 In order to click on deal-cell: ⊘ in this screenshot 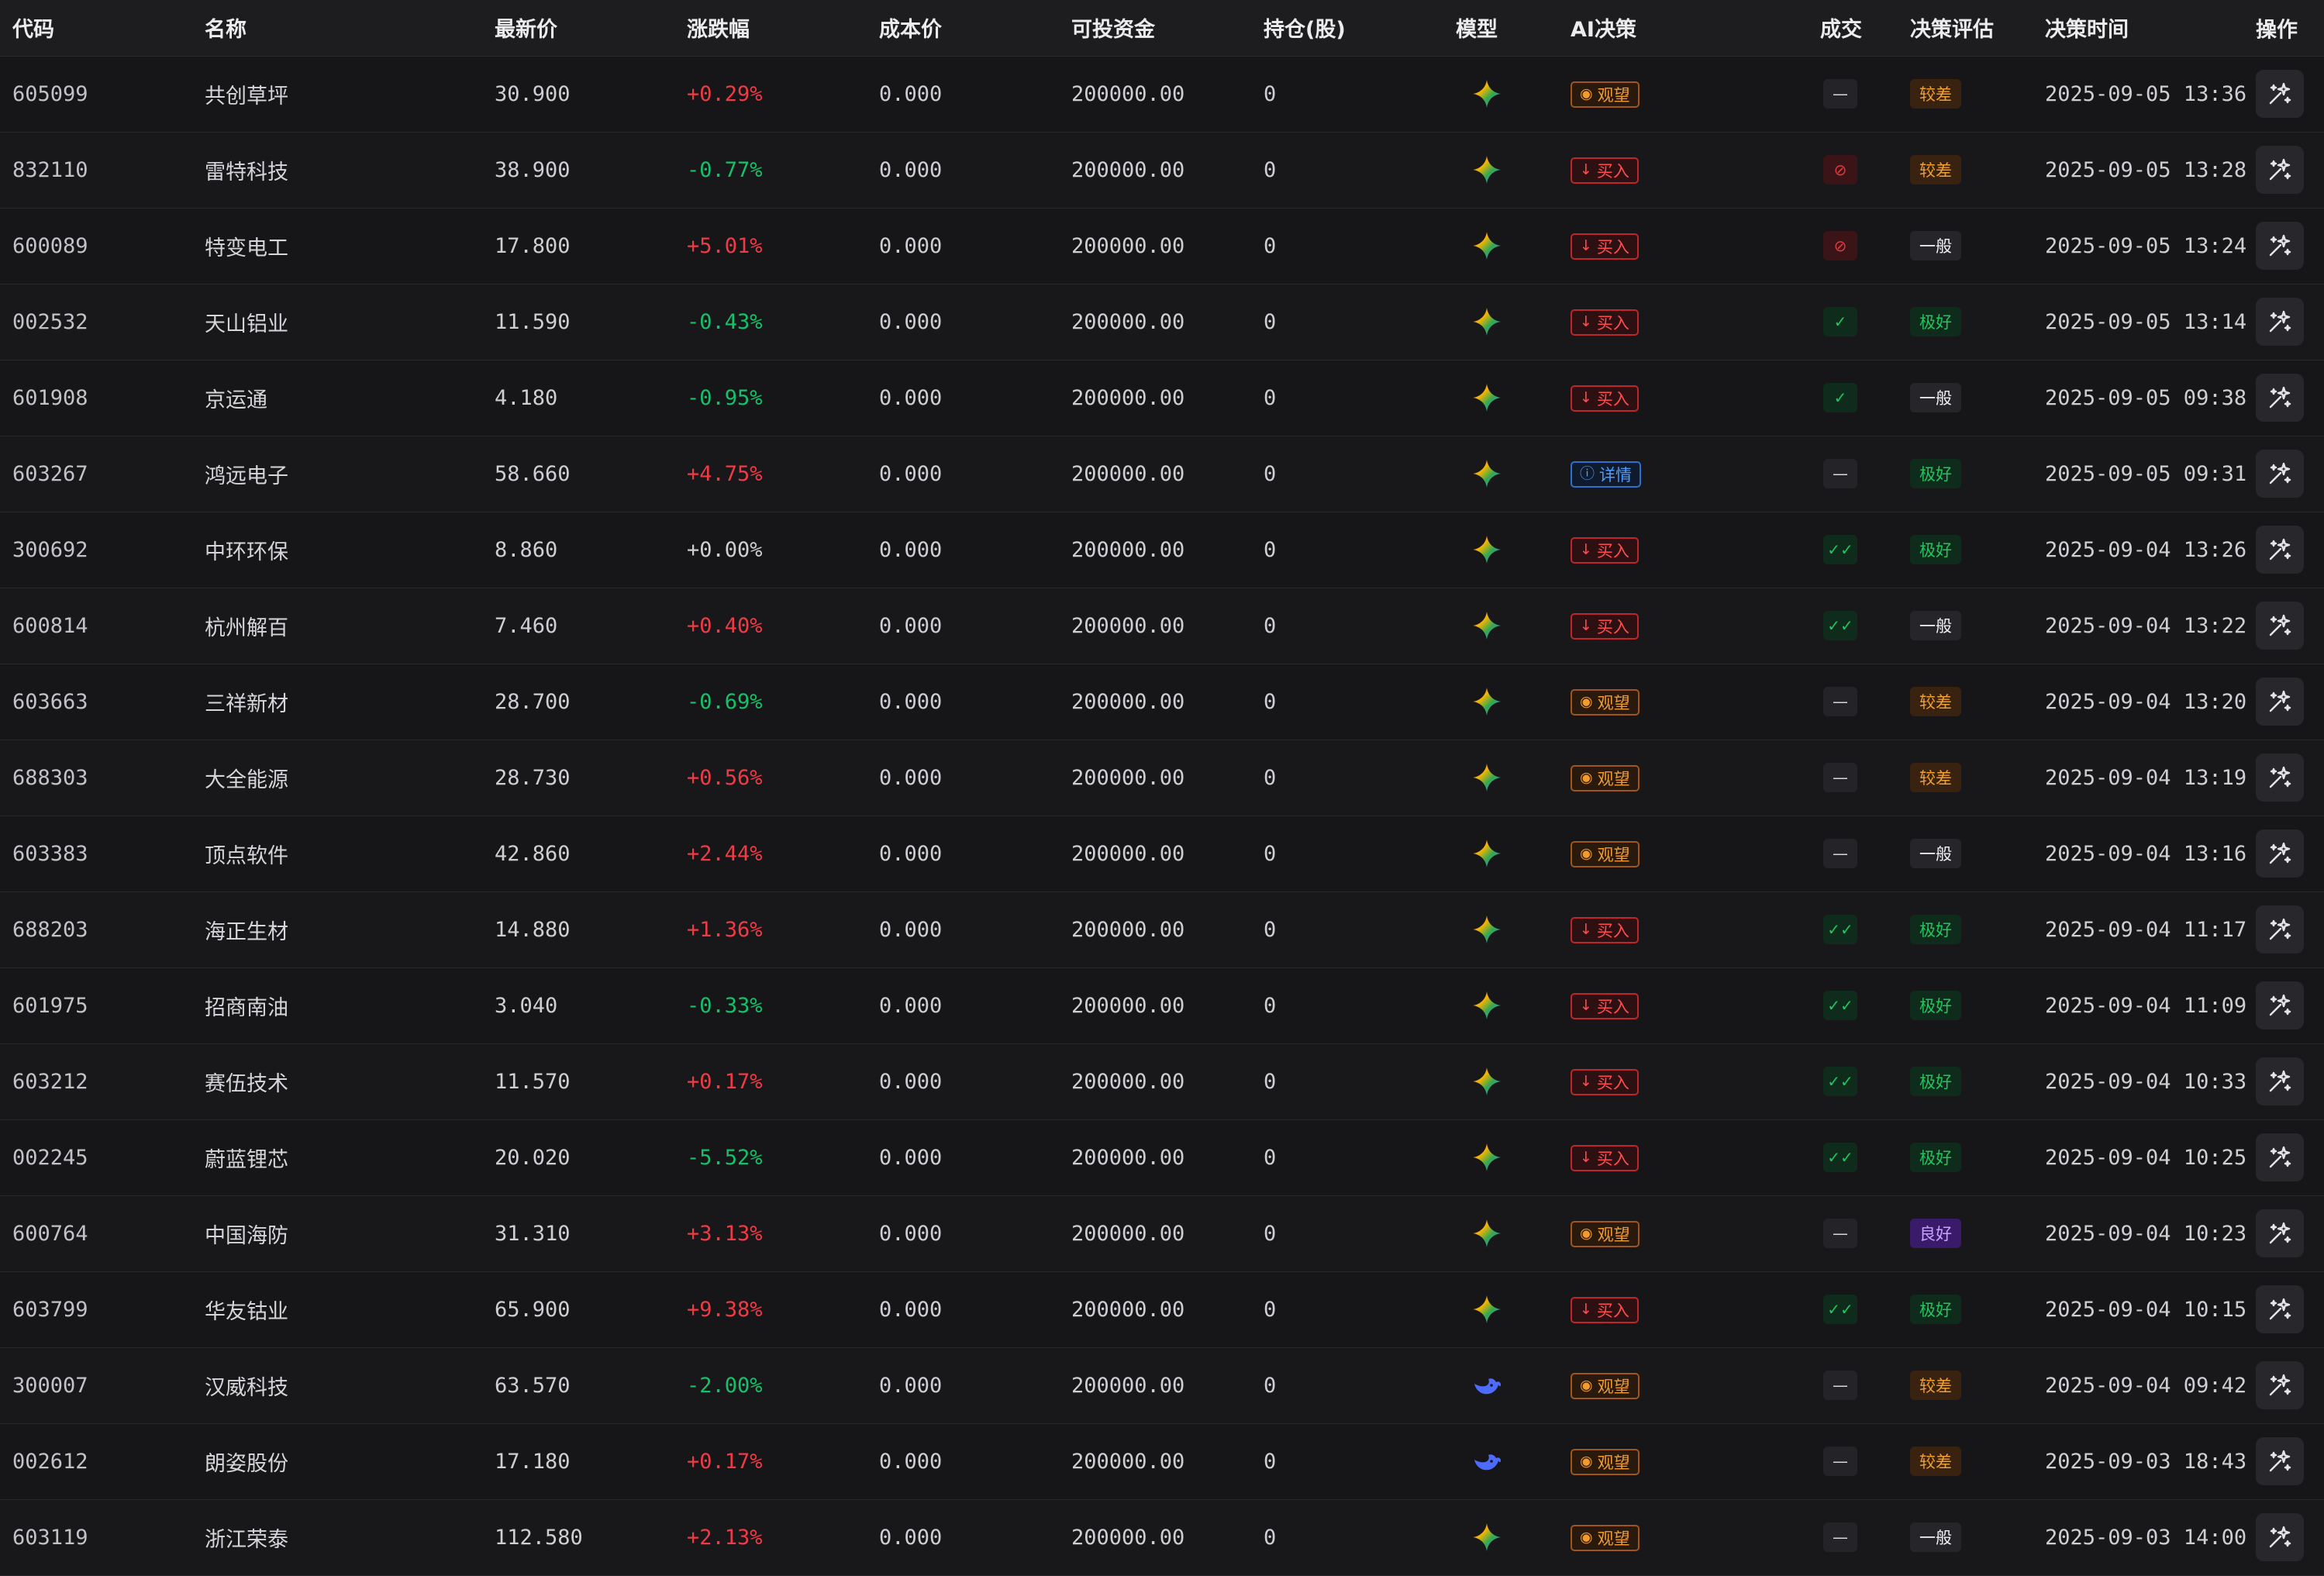, I will do `click(1853, 170)`.